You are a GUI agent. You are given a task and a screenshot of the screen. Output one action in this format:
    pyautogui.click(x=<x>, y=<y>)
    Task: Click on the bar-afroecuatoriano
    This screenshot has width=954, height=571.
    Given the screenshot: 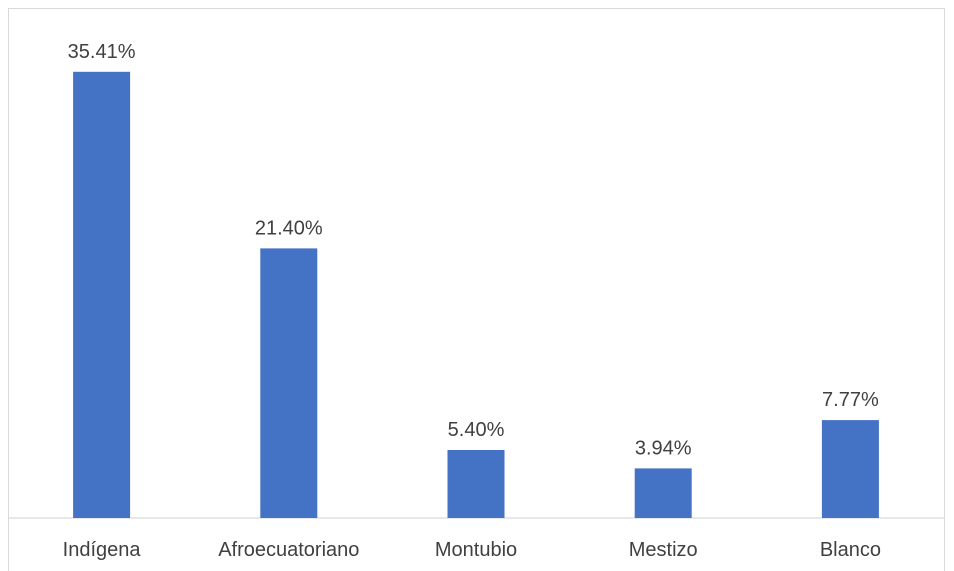 What is the action you would take?
    pyautogui.click(x=289, y=383)
    